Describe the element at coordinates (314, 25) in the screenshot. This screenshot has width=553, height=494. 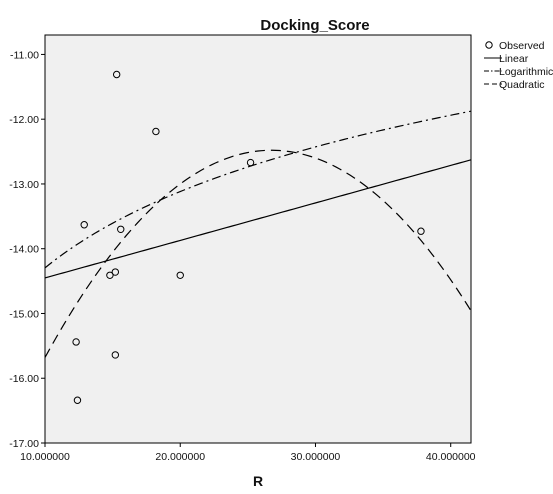
I see `chart-title: Docking_Score` at that location.